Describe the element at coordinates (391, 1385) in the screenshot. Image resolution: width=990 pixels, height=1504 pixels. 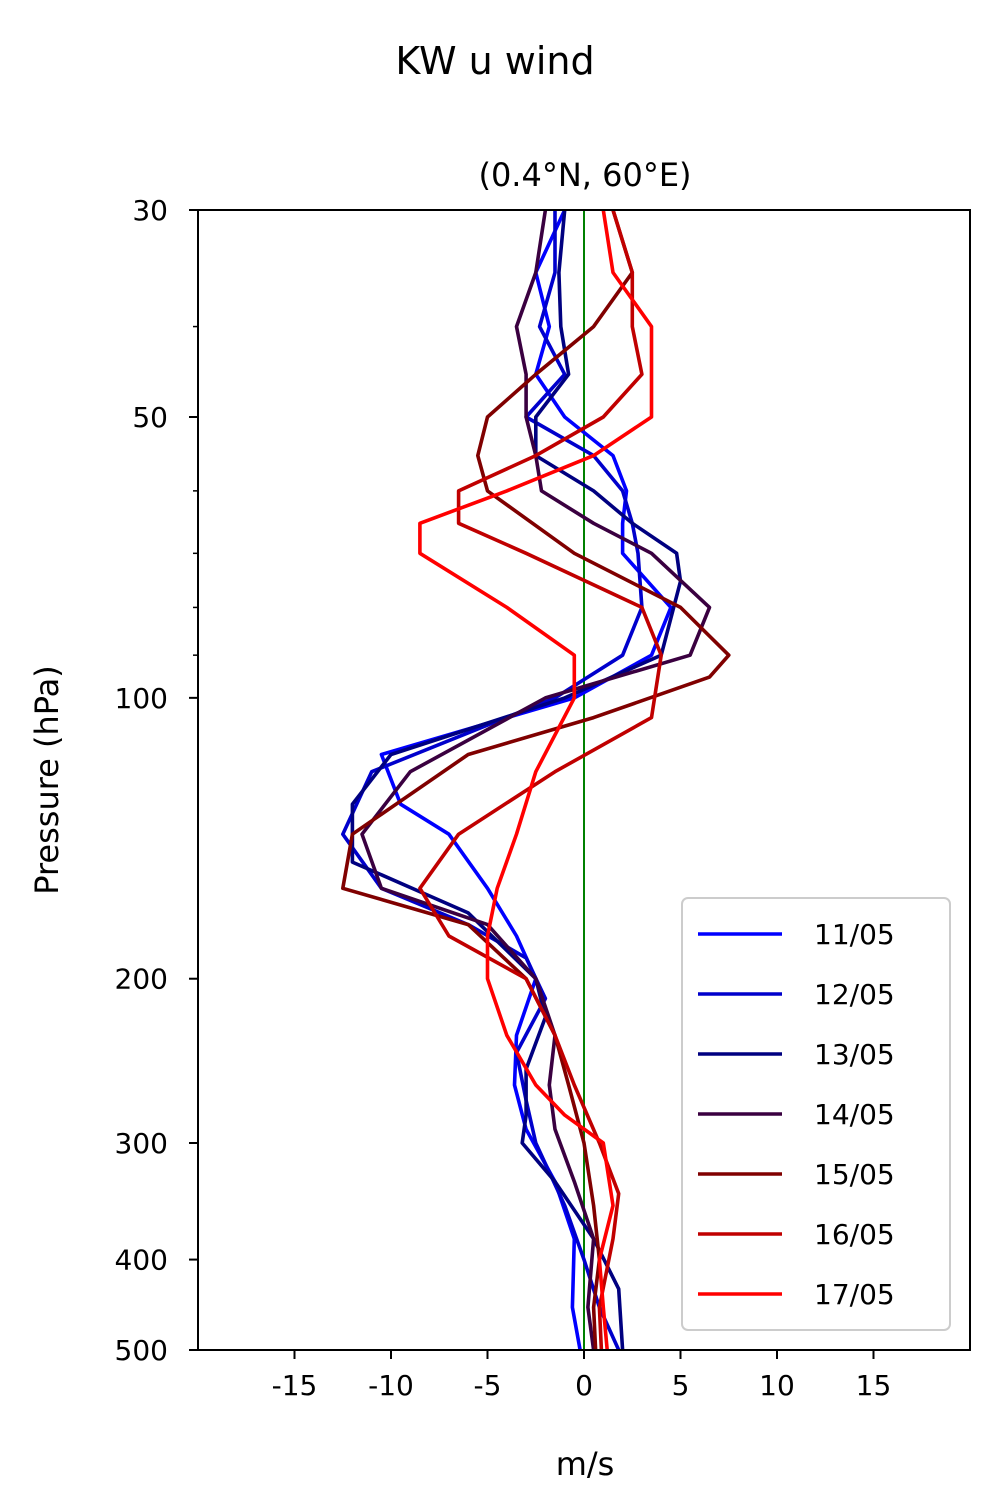
I see `x-tick-label: -10` at that location.